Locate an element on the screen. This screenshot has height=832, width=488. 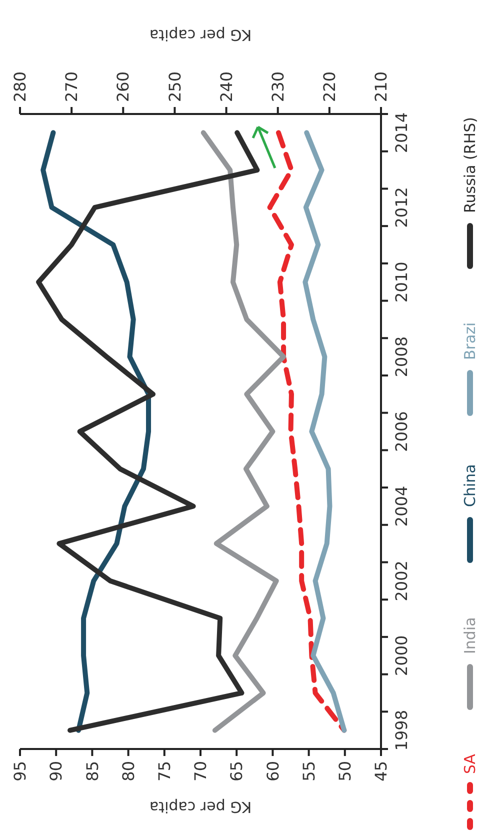
x2-tick-label: 270 is located at coordinates (72, 86).